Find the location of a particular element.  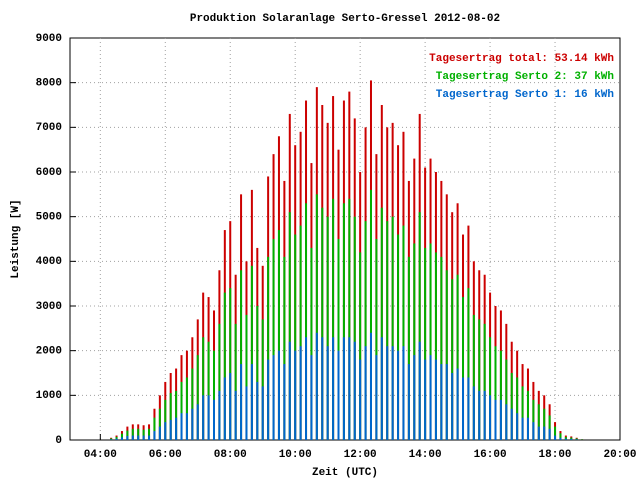

x-tick-label: 14:00 is located at coordinates (425, 455).